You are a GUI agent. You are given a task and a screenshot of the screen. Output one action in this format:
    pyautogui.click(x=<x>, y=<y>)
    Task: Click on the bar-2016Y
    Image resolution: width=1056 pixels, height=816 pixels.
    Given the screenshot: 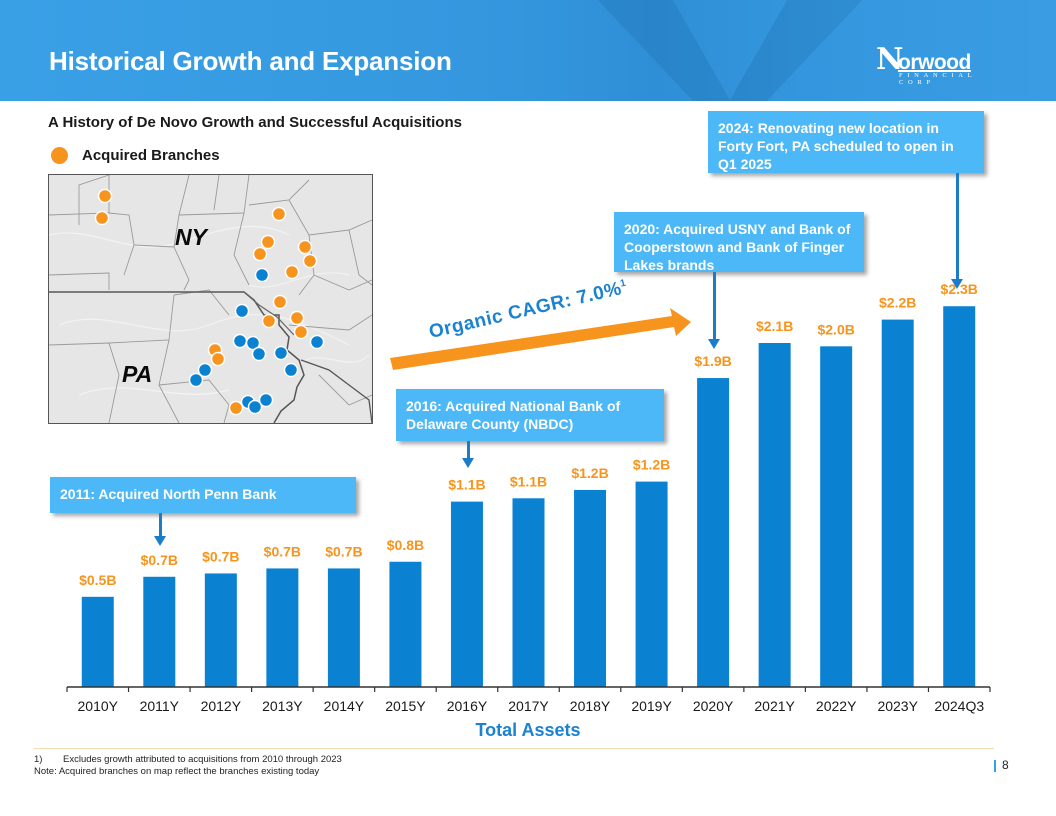 What is the action you would take?
    pyautogui.click(x=466, y=594)
    